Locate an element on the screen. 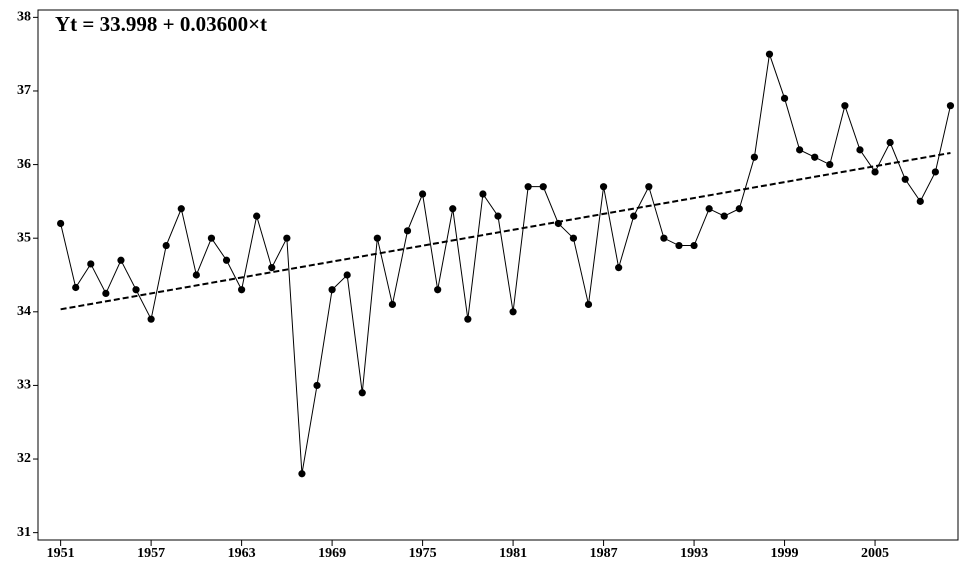 The image size is (961, 569). x-tick-label: 1969 is located at coordinates (332, 553).